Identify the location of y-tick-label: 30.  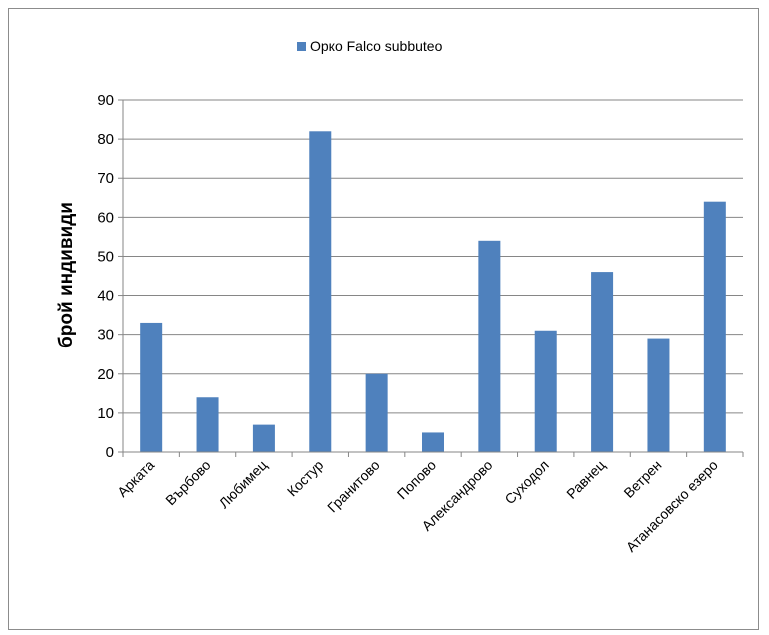
(105, 335).